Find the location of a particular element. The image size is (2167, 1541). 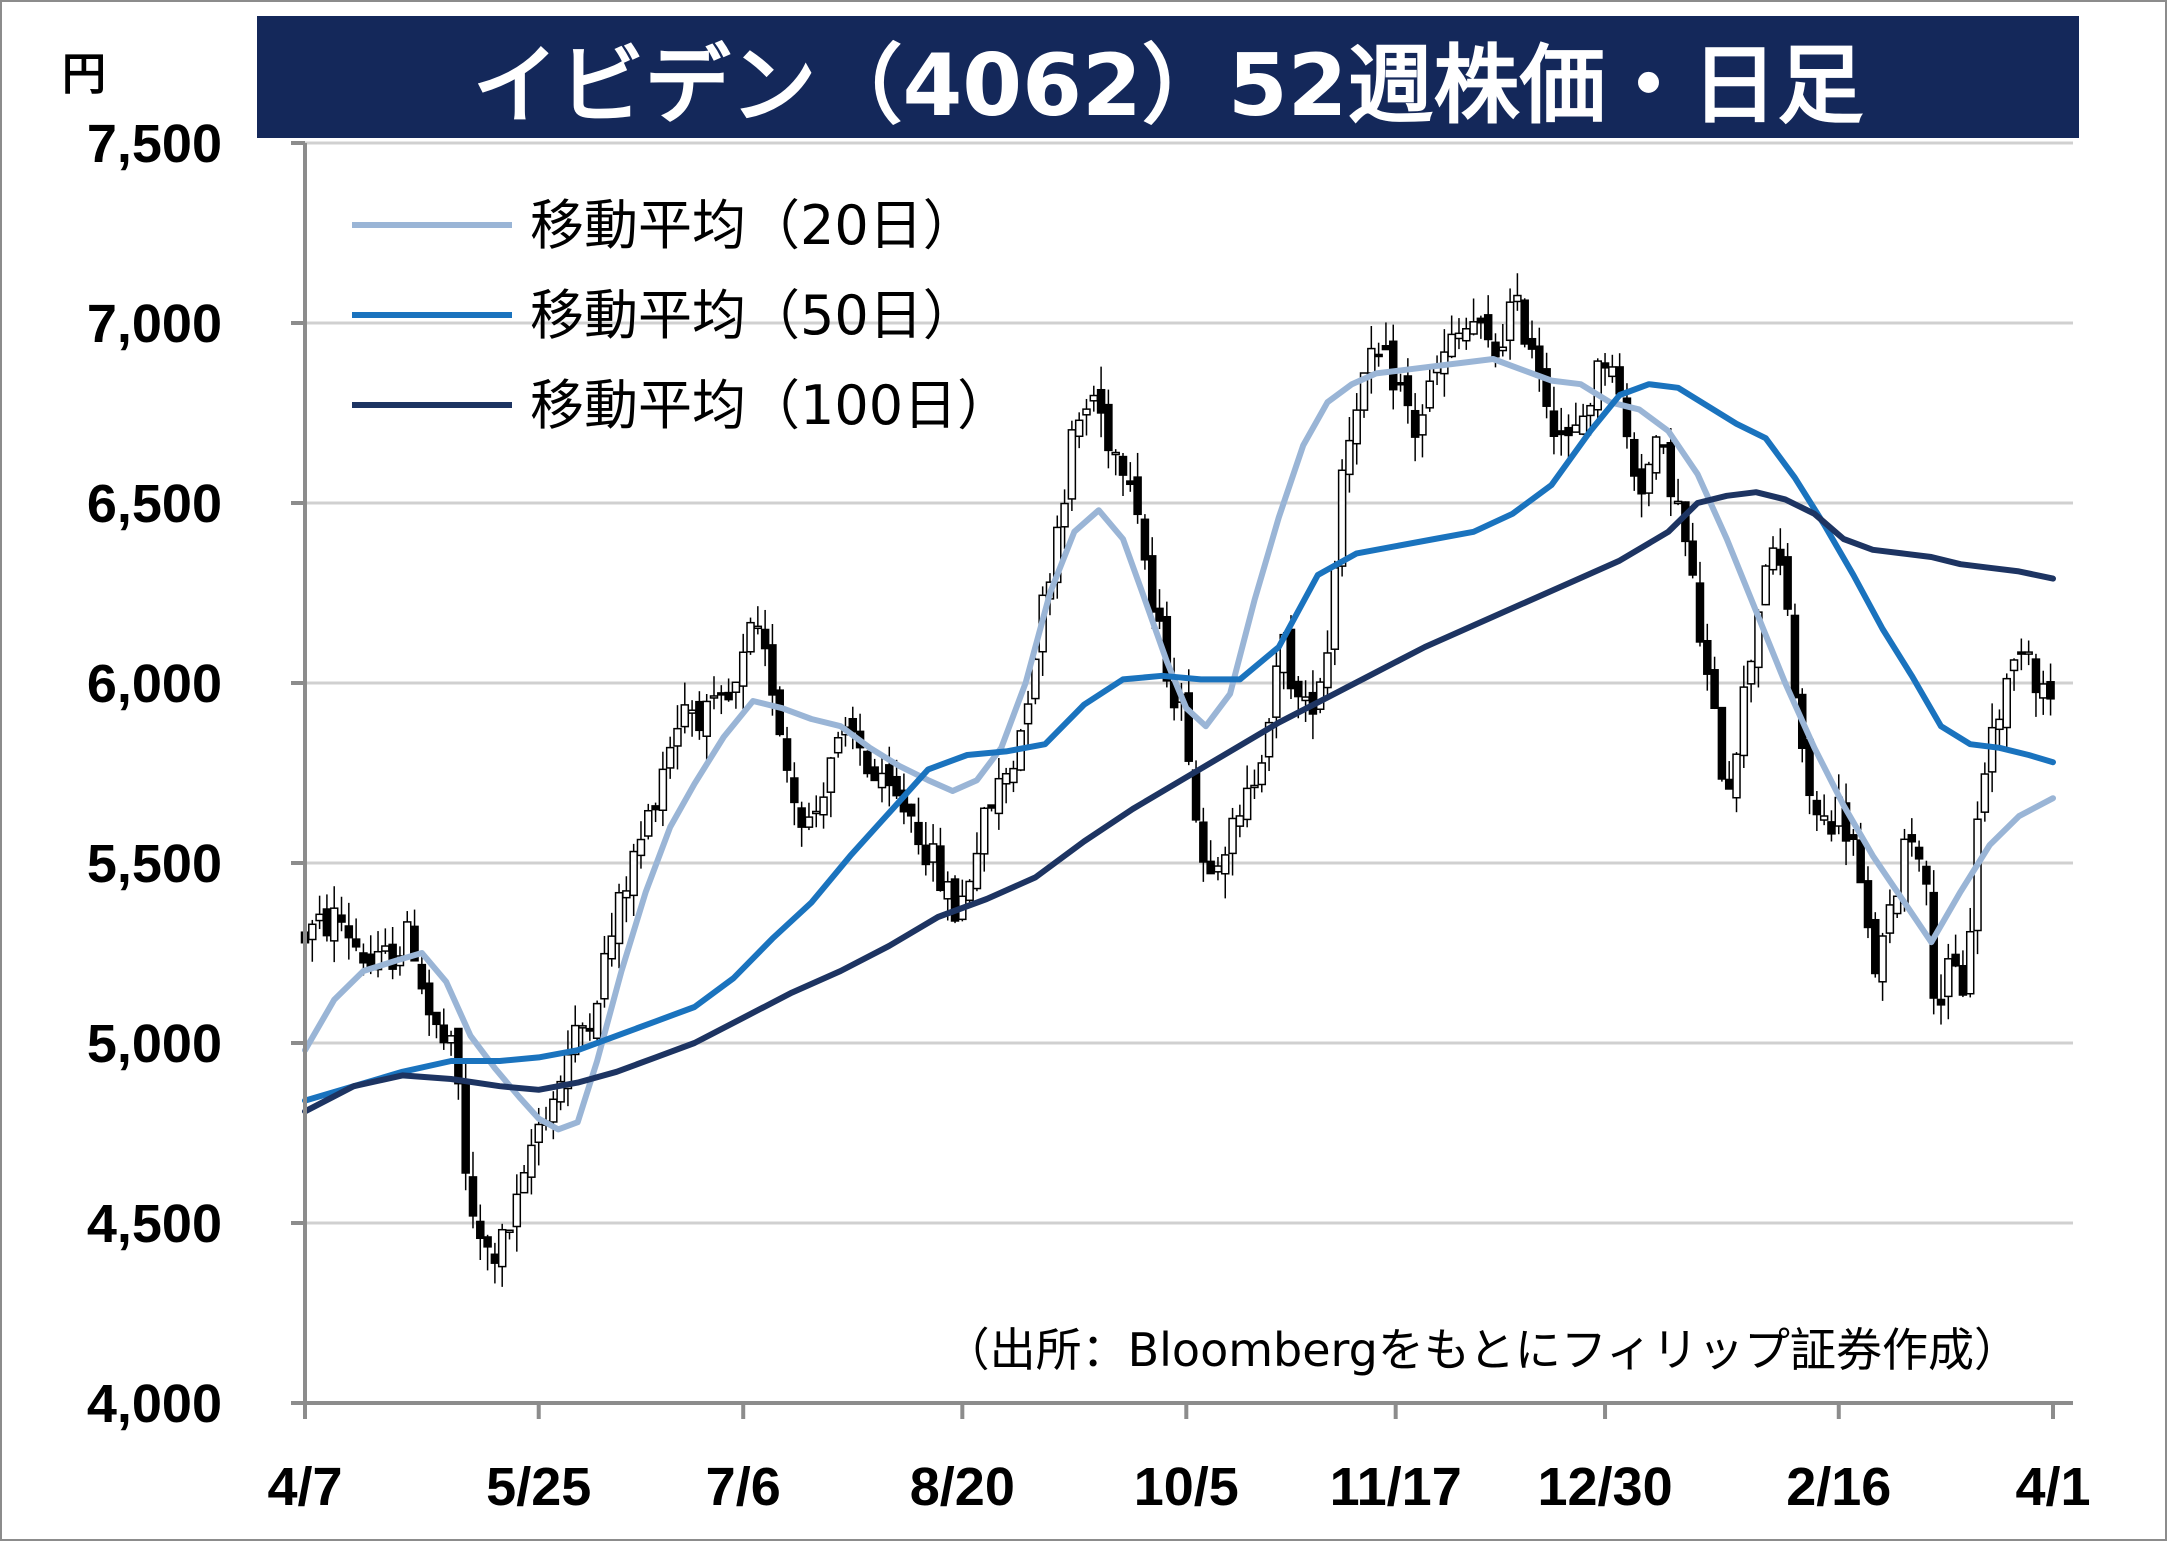

x-tick-label: 7/6 is located at coordinates (743, 1487).